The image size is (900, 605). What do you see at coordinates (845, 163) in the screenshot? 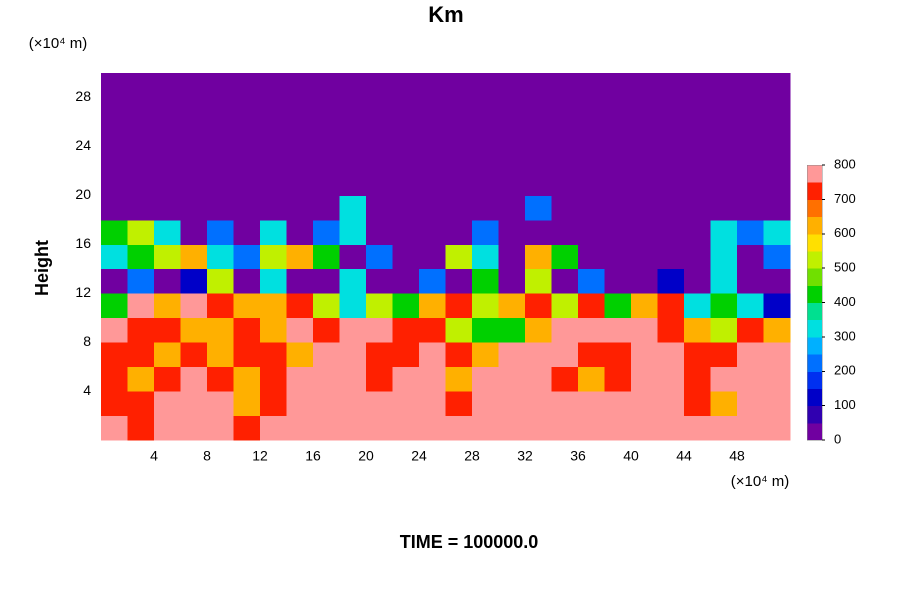
I see `colorbar-tick-label: 800` at bounding box center [845, 163].